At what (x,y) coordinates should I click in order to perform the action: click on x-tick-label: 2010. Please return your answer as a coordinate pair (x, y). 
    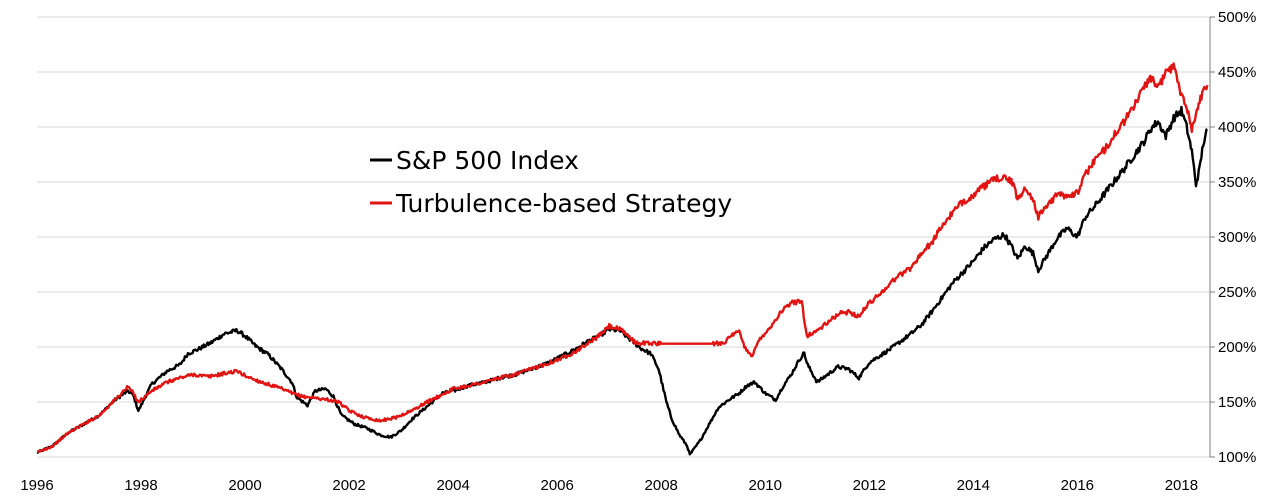
    Looking at the image, I should click on (765, 485).